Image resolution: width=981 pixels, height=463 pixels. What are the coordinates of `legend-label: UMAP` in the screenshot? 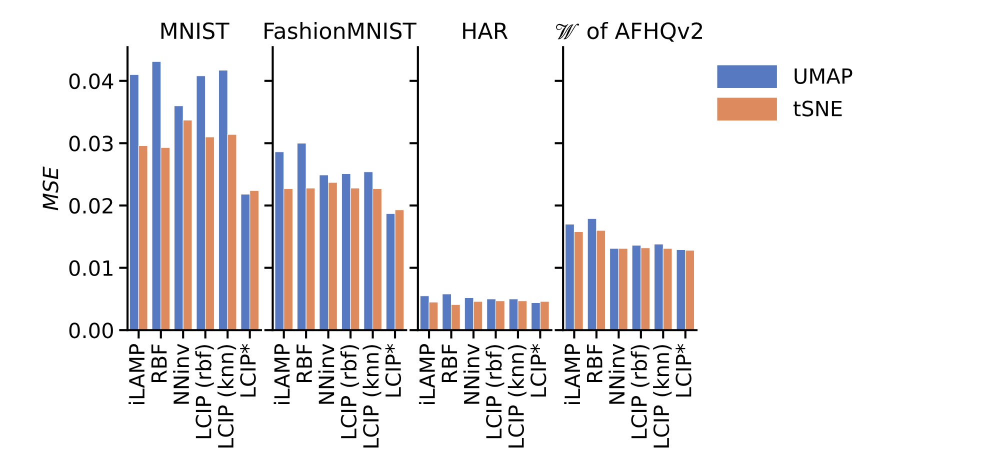 It's located at (823, 76).